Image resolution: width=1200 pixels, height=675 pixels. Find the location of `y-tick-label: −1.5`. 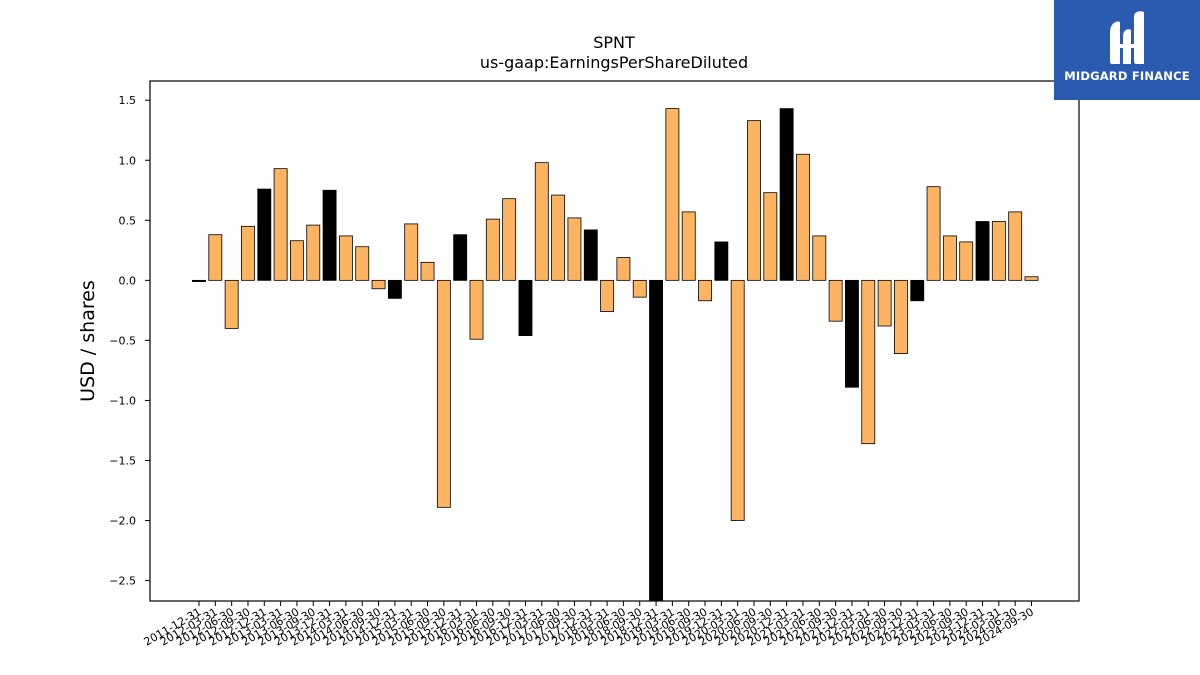

y-tick-label: −1.5 is located at coordinates (122, 460).